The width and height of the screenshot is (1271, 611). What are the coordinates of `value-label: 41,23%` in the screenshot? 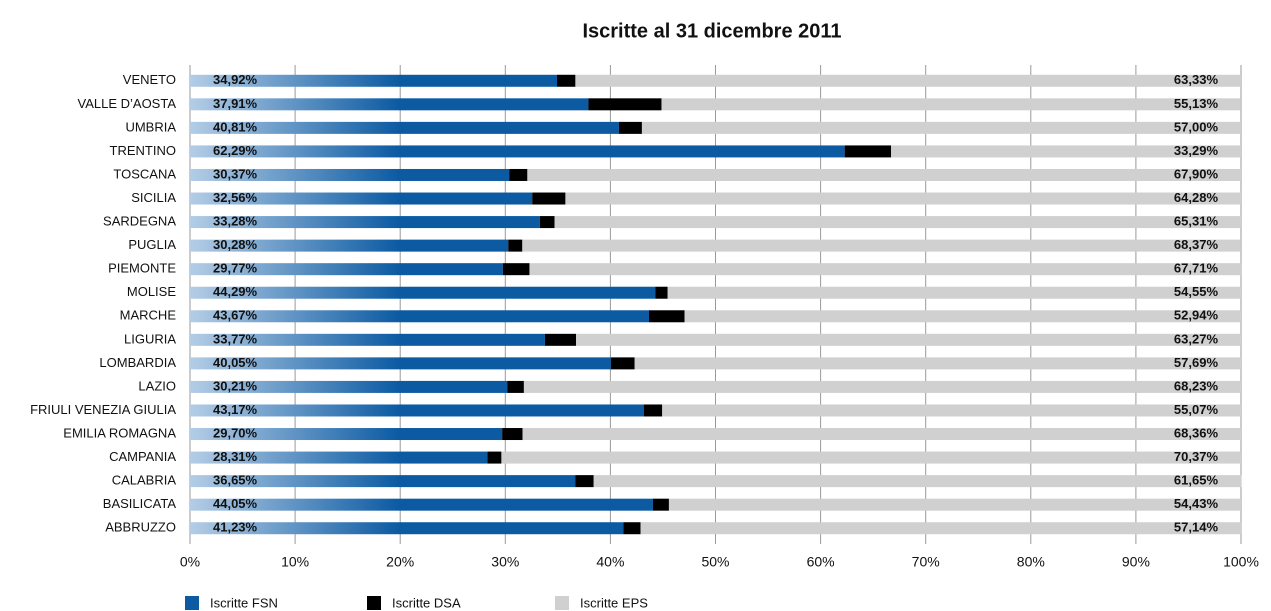 It's located at (235, 527).